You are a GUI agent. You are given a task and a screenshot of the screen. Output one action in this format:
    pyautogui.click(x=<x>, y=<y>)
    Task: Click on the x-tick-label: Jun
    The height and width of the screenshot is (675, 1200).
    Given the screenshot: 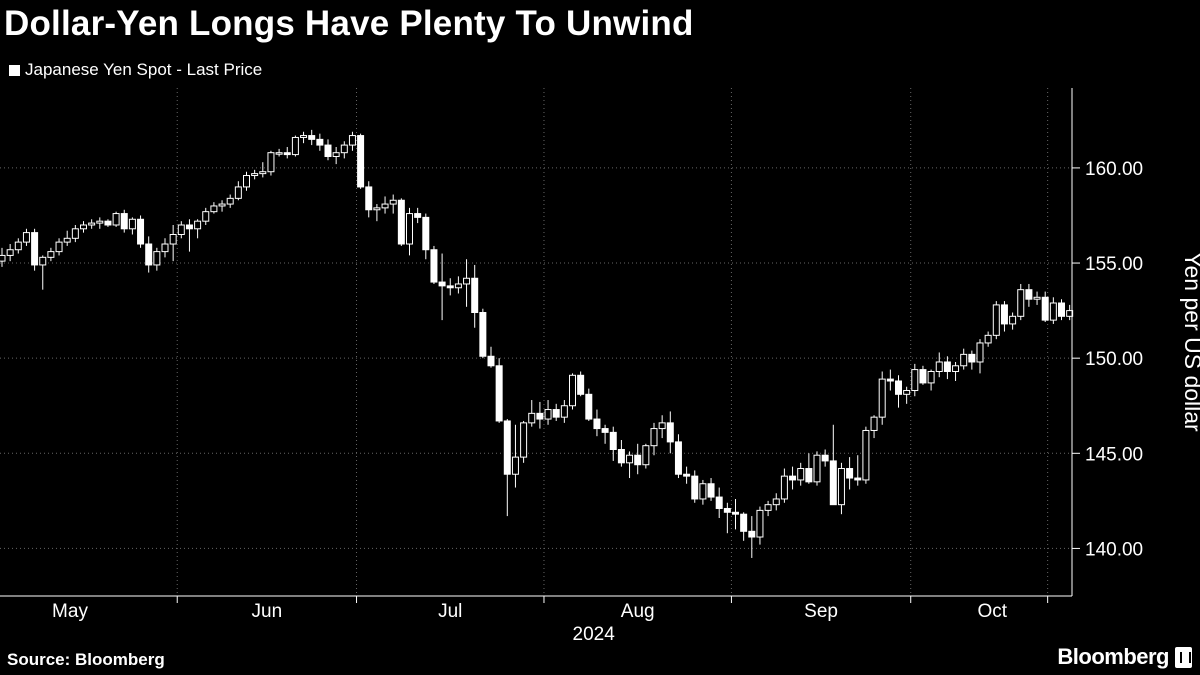 What is the action you would take?
    pyautogui.click(x=267, y=611)
    